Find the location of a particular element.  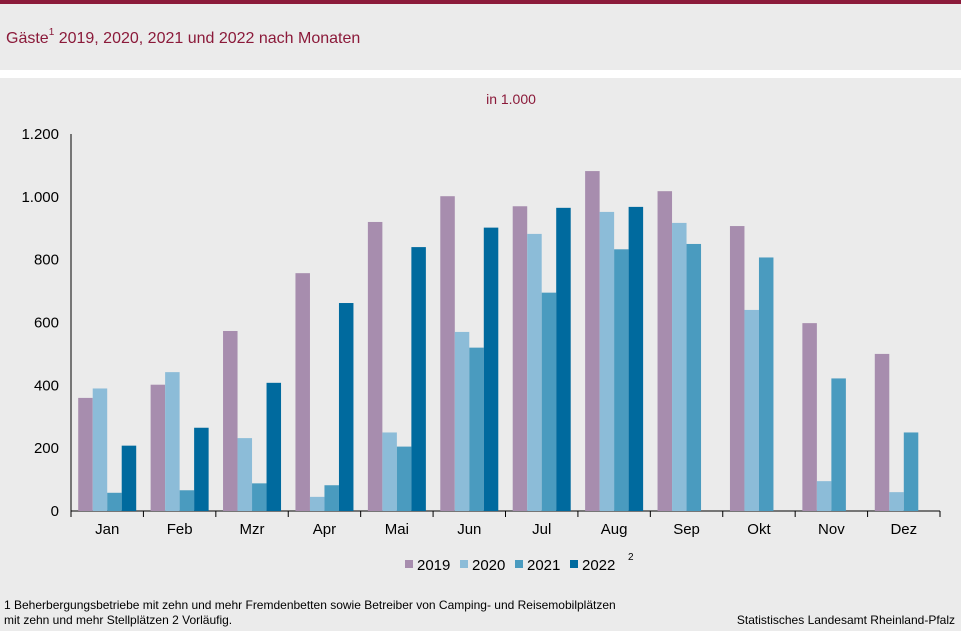

y-tick-label: 1.200 is located at coordinates (40, 134).